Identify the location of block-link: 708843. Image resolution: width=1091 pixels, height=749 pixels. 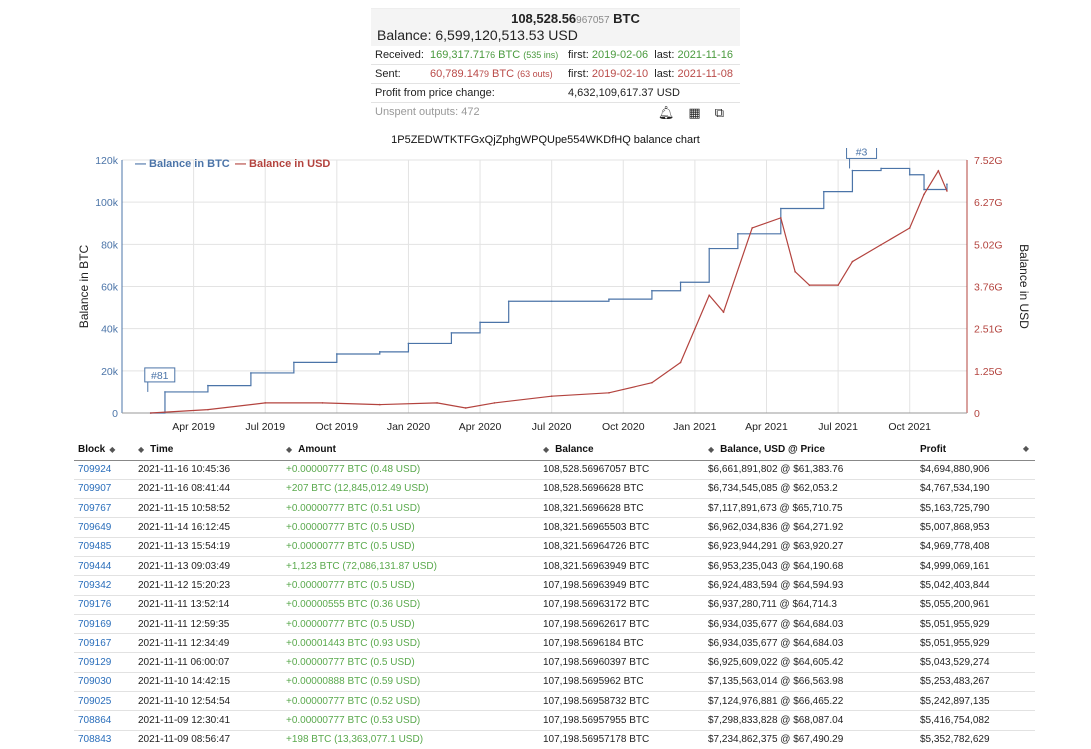
(95, 740).